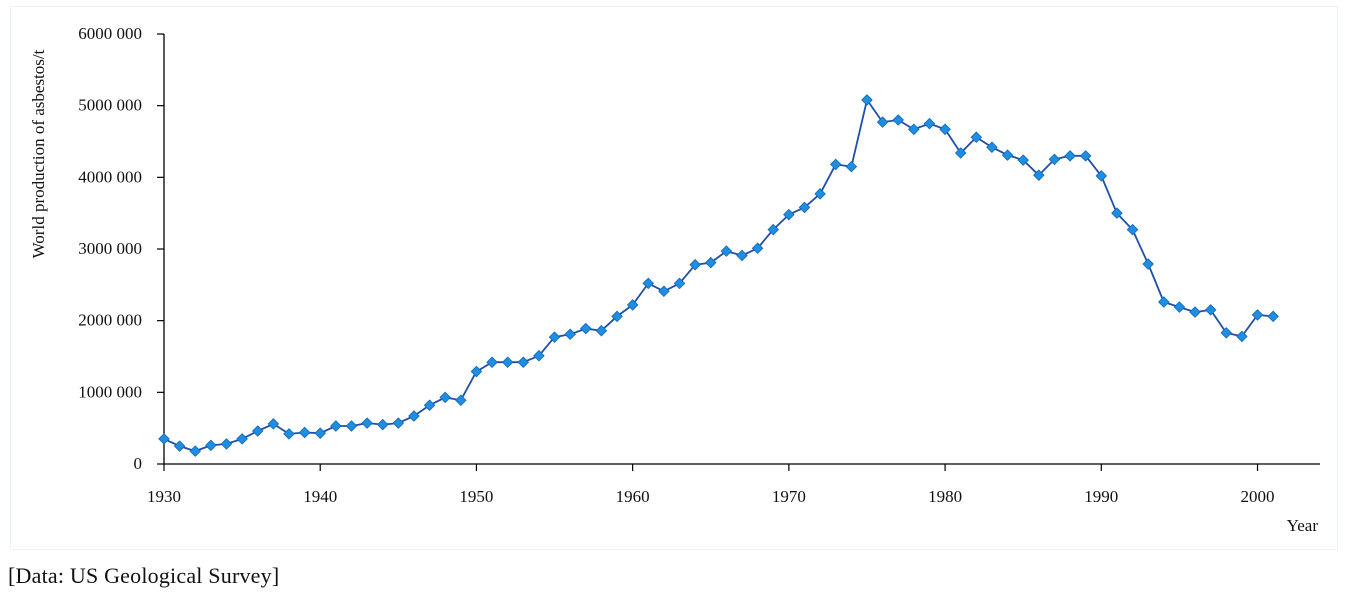 The image size is (1350, 596). Describe the element at coordinates (945, 496) in the screenshot. I see `x-tick-label: 1980` at that location.